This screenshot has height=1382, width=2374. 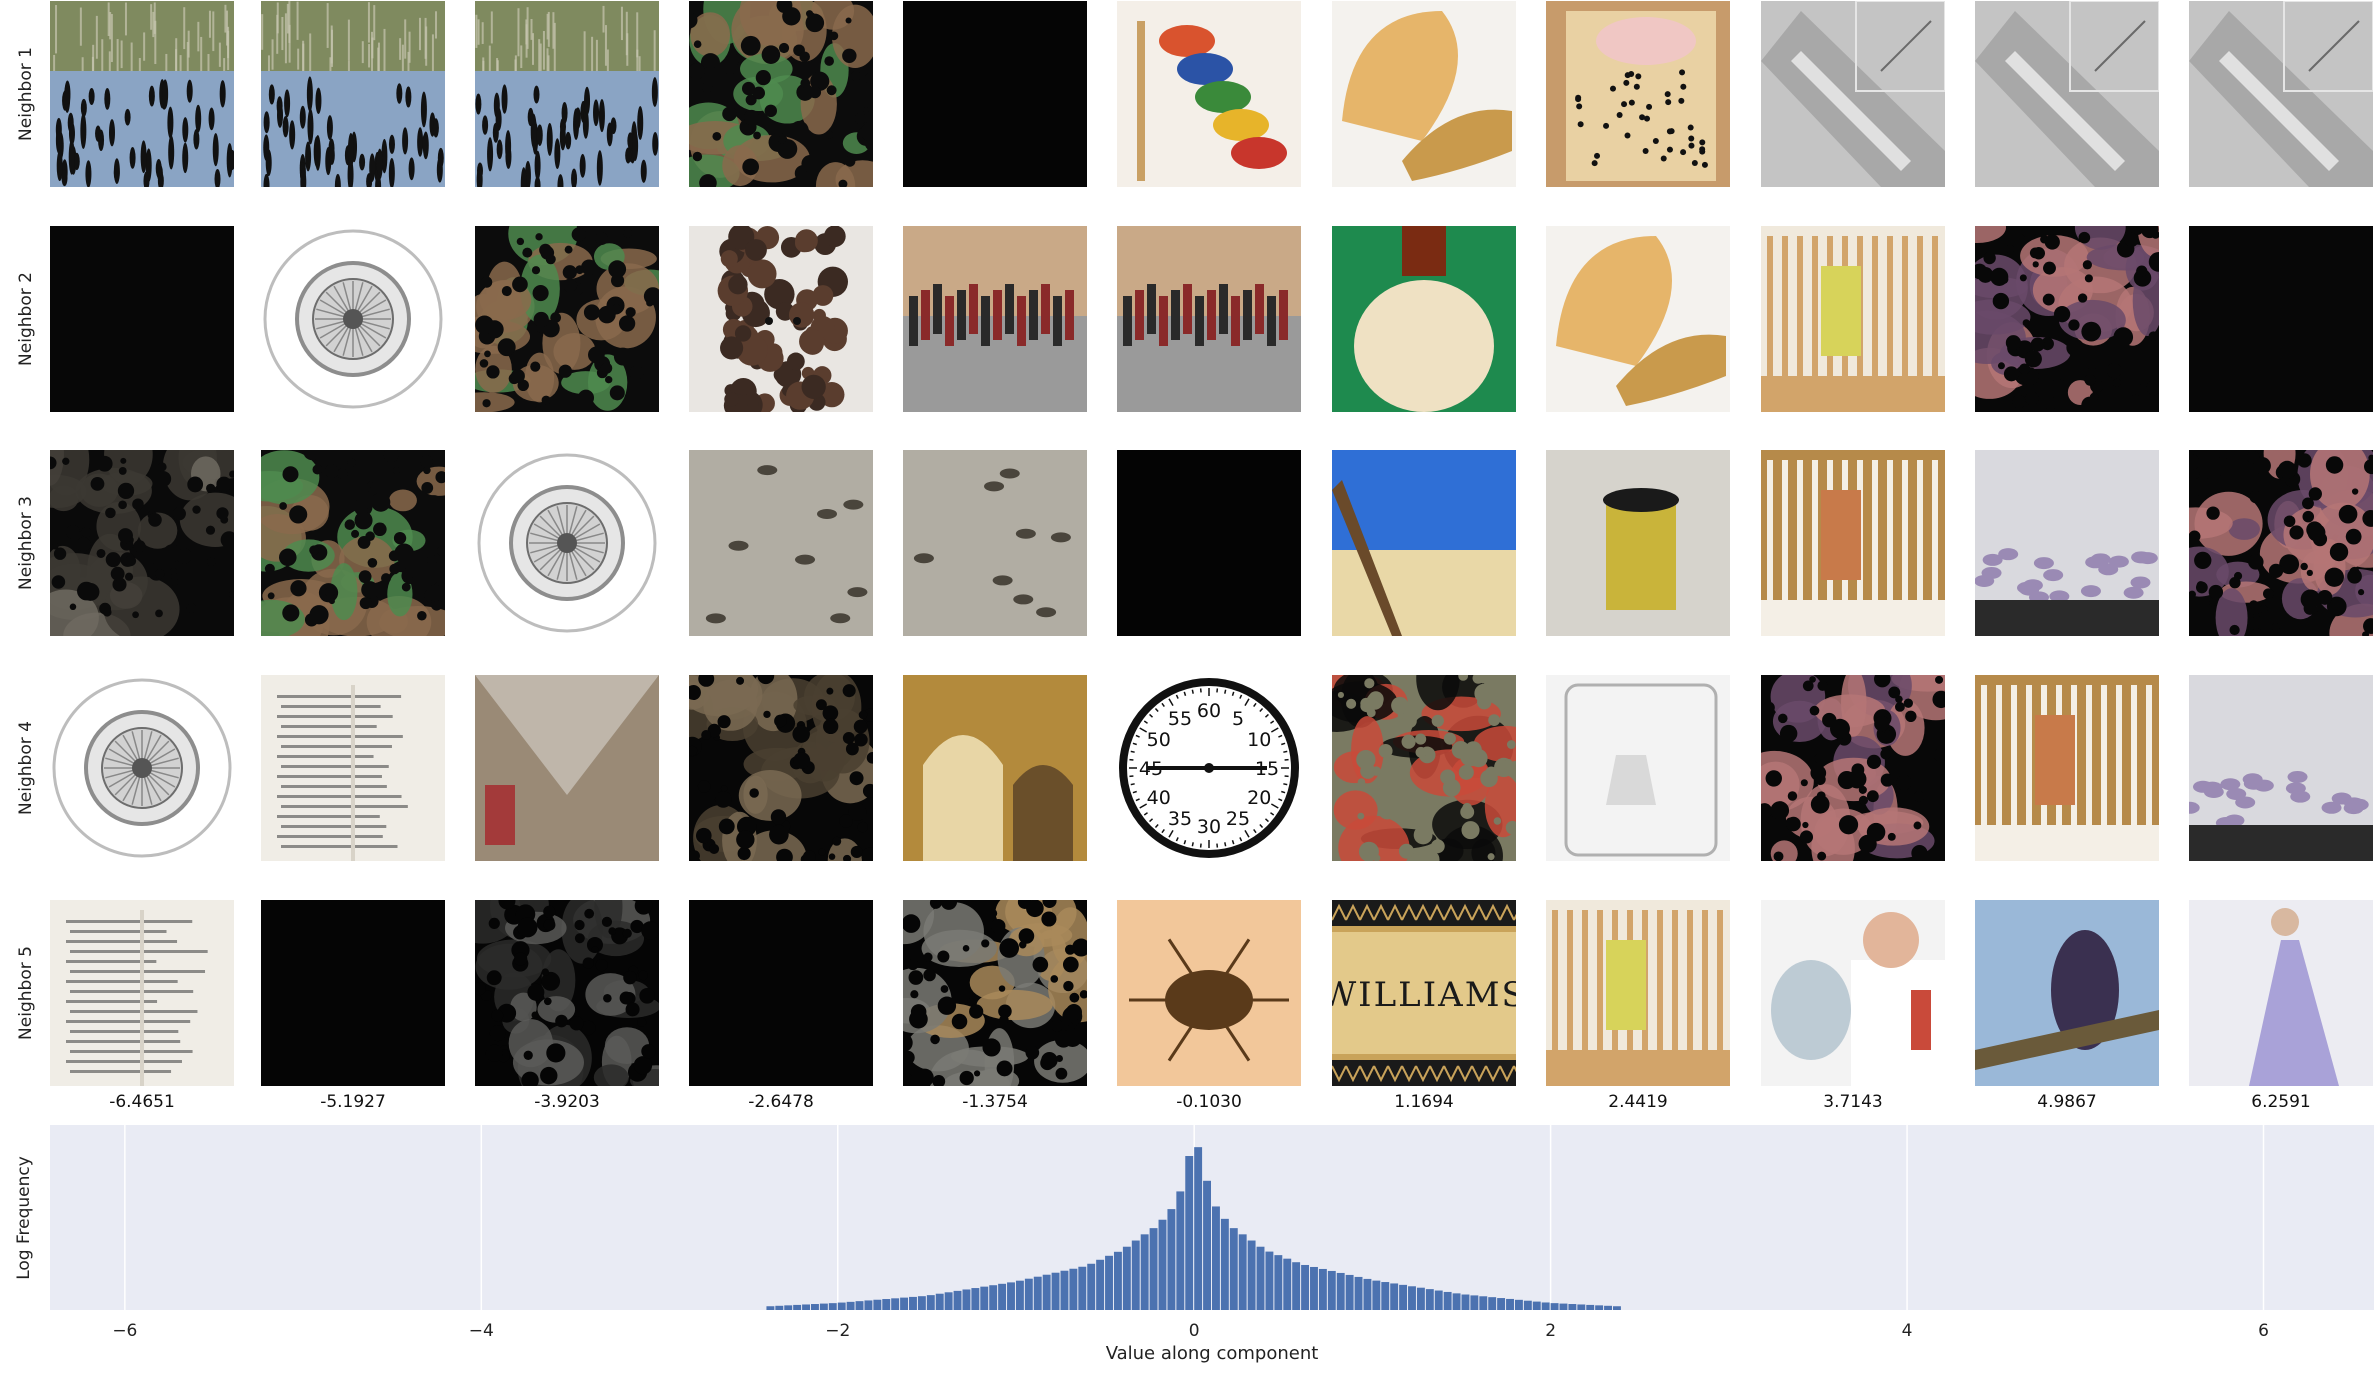 What do you see at coordinates (2281, 1102) in the screenshot?
I see `column-value-label: 6.2591` at bounding box center [2281, 1102].